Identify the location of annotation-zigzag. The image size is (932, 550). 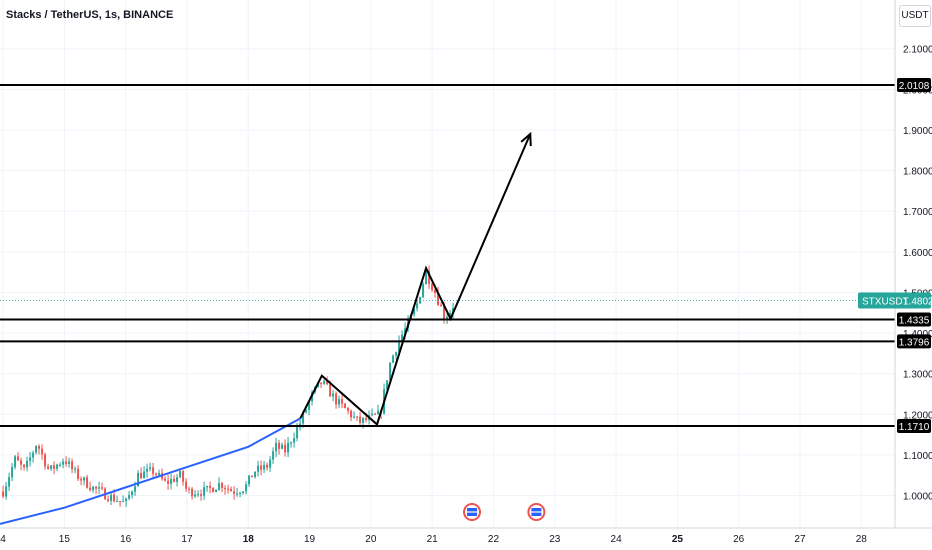
(415, 280).